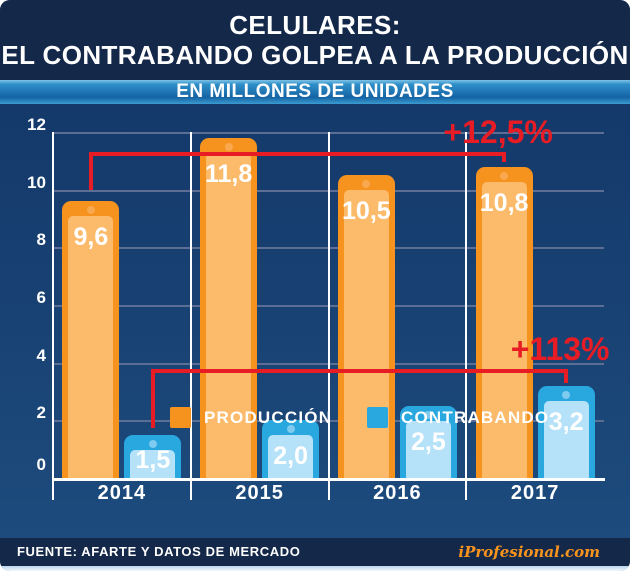  What do you see at coordinates (91, 237) in the screenshot?
I see `bar-value-label: 9,6` at bounding box center [91, 237].